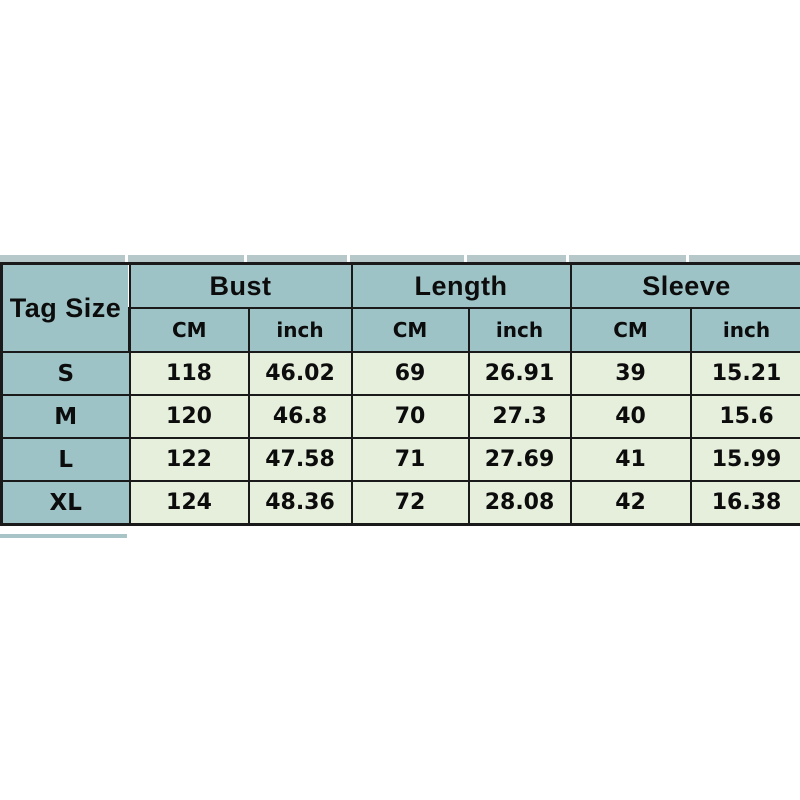  What do you see at coordinates (744, 330) in the screenshot?
I see `sleeve-inch-header: inch` at bounding box center [744, 330].